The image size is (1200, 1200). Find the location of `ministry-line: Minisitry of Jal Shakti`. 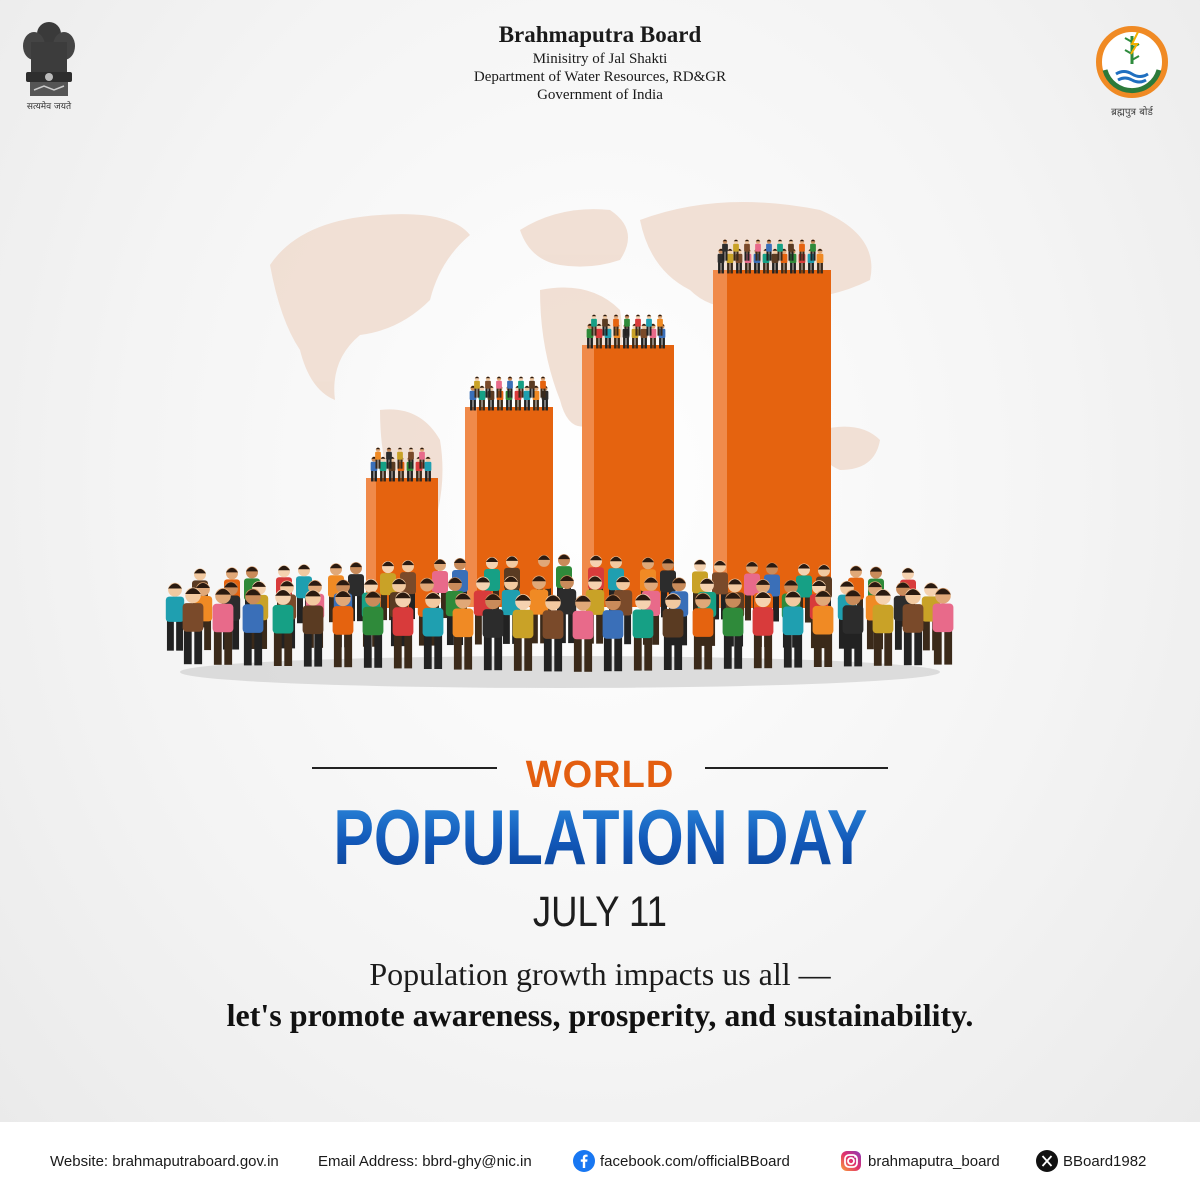

ministry-line: Minisitry of Jal Shakti is located at coordinates (600, 59).